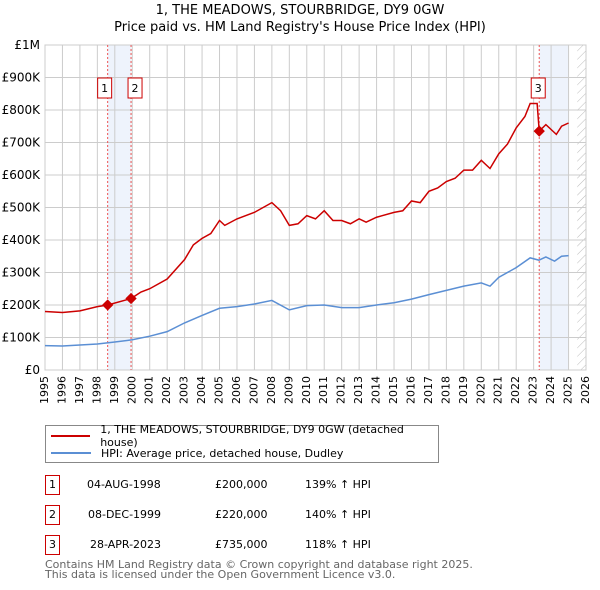 The height and width of the screenshot is (590, 600). What do you see at coordinates (568, 390) in the screenshot?
I see `x-tick-label: 2025` at bounding box center [568, 390].